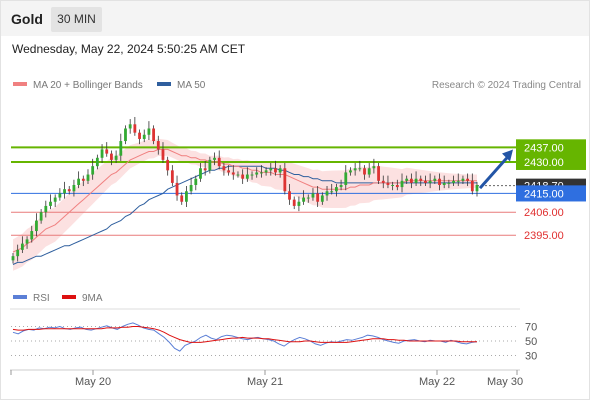 The image size is (590, 400). Describe the element at coordinates (544, 213) in the screenshot. I see `level-value-2406.00: 2406.00` at that location.